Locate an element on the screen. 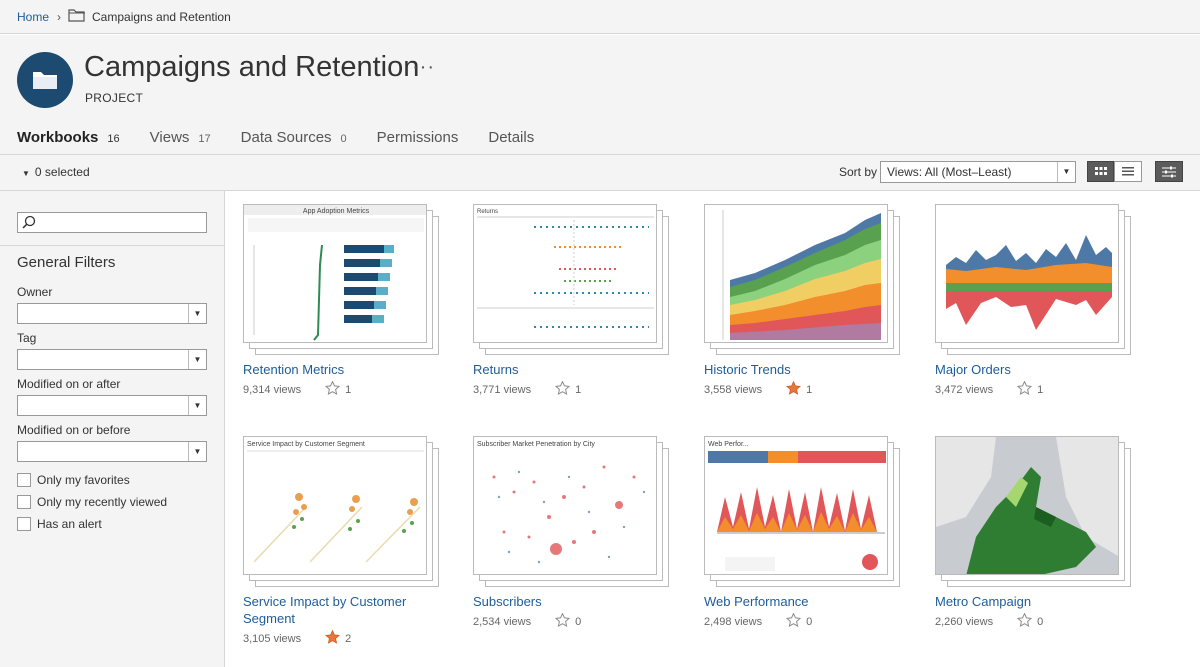 This screenshot has width=1200, height=667. view-count: 2,498 views is located at coordinates (733, 621).